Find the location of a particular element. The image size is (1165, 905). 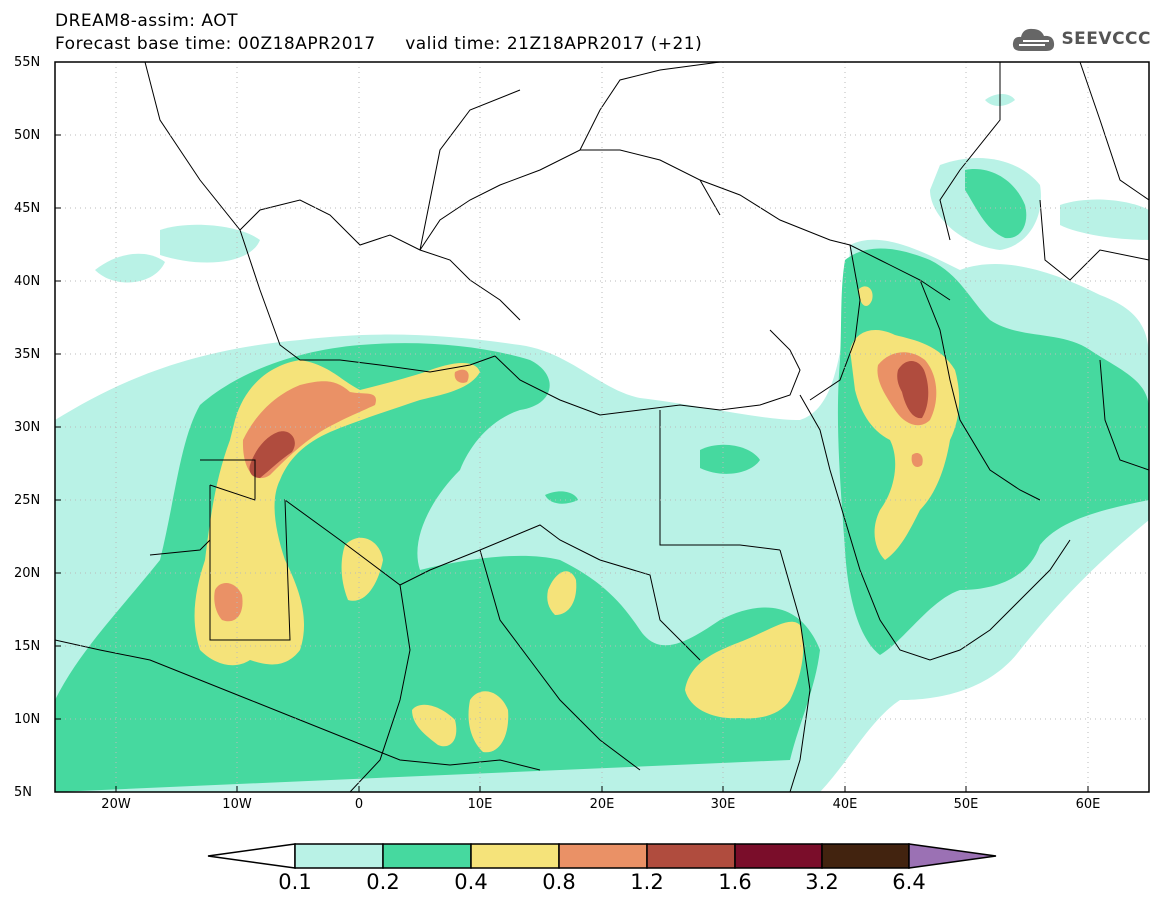

lat-label: 30N is located at coordinates (27, 427).